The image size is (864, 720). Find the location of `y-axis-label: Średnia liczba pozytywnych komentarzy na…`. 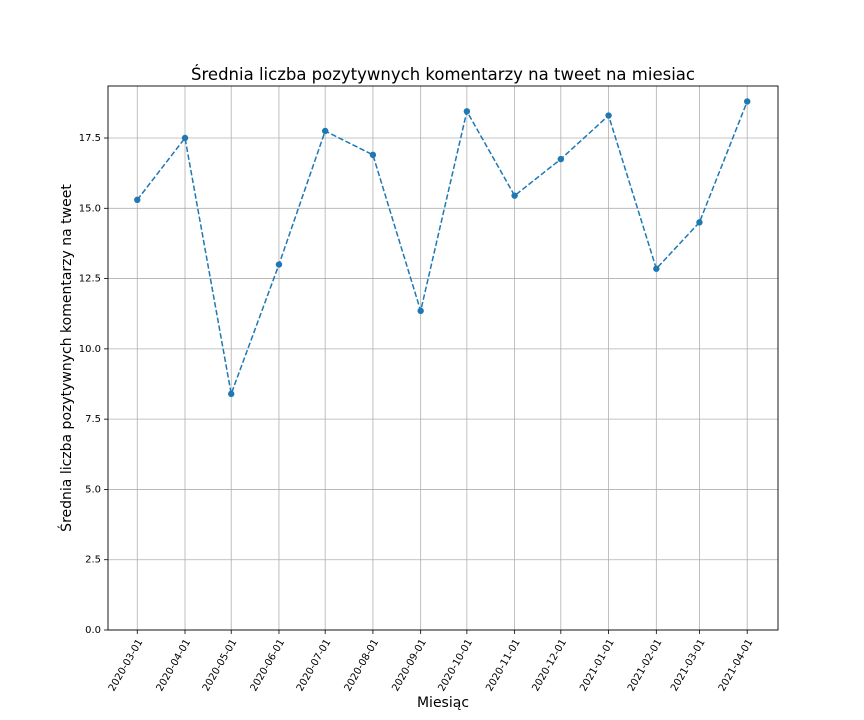

y-axis-label: Średnia liczba pozytywnych komentarzy na… is located at coordinates (66, 358).